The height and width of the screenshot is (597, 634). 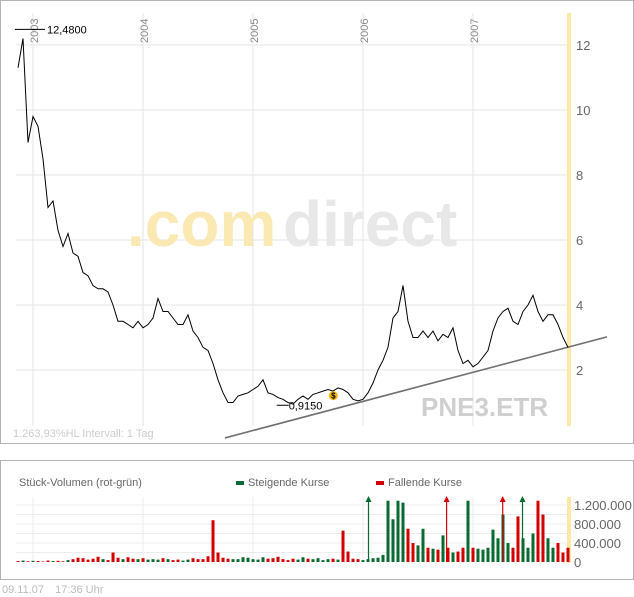 I want to click on price-y-tick-label: 8, so click(x=579, y=175).